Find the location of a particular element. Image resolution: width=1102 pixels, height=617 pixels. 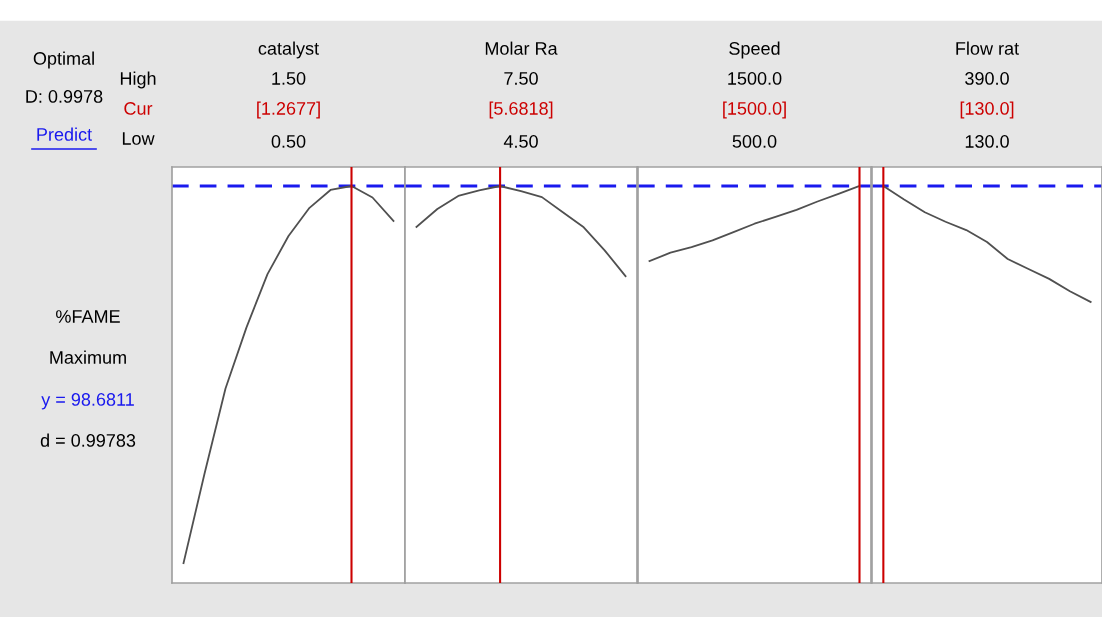

text: [1.2677] is located at coordinates (288, 110).